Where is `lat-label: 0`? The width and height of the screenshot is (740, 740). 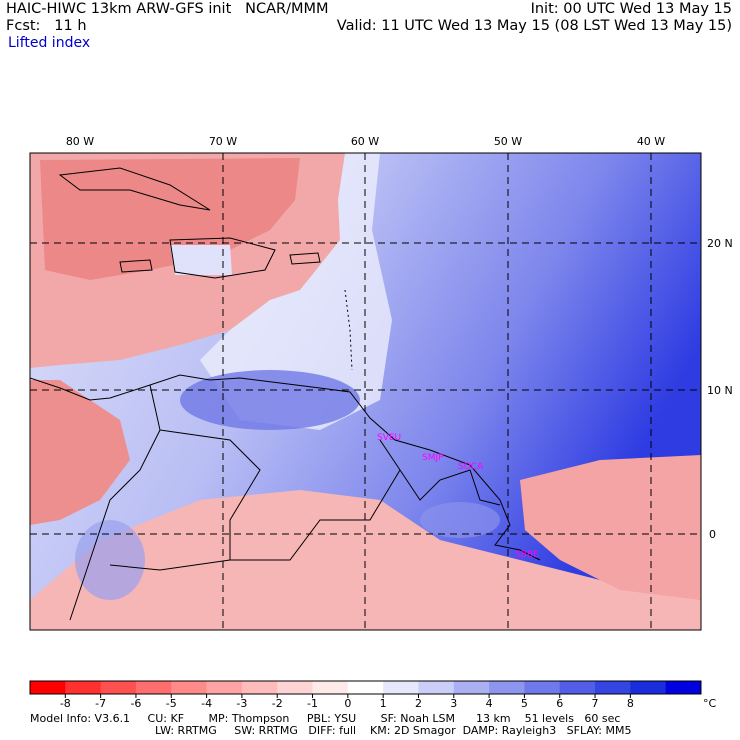 lat-label: 0 is located at coordinates (712, 534).